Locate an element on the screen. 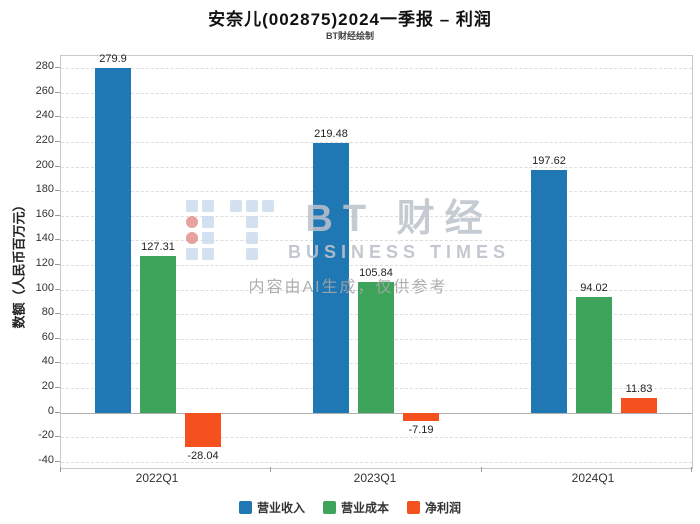  bar-value-label: -7.19 is located at coordinates (421, 430).